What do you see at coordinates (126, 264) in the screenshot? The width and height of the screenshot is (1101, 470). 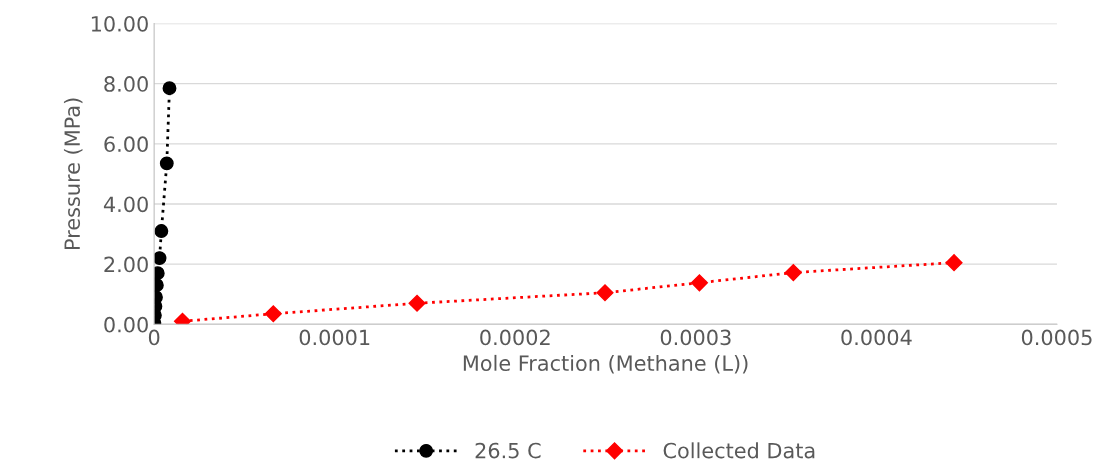 I see `y-tick-label: 2.00` at bounding box center [126, 264].